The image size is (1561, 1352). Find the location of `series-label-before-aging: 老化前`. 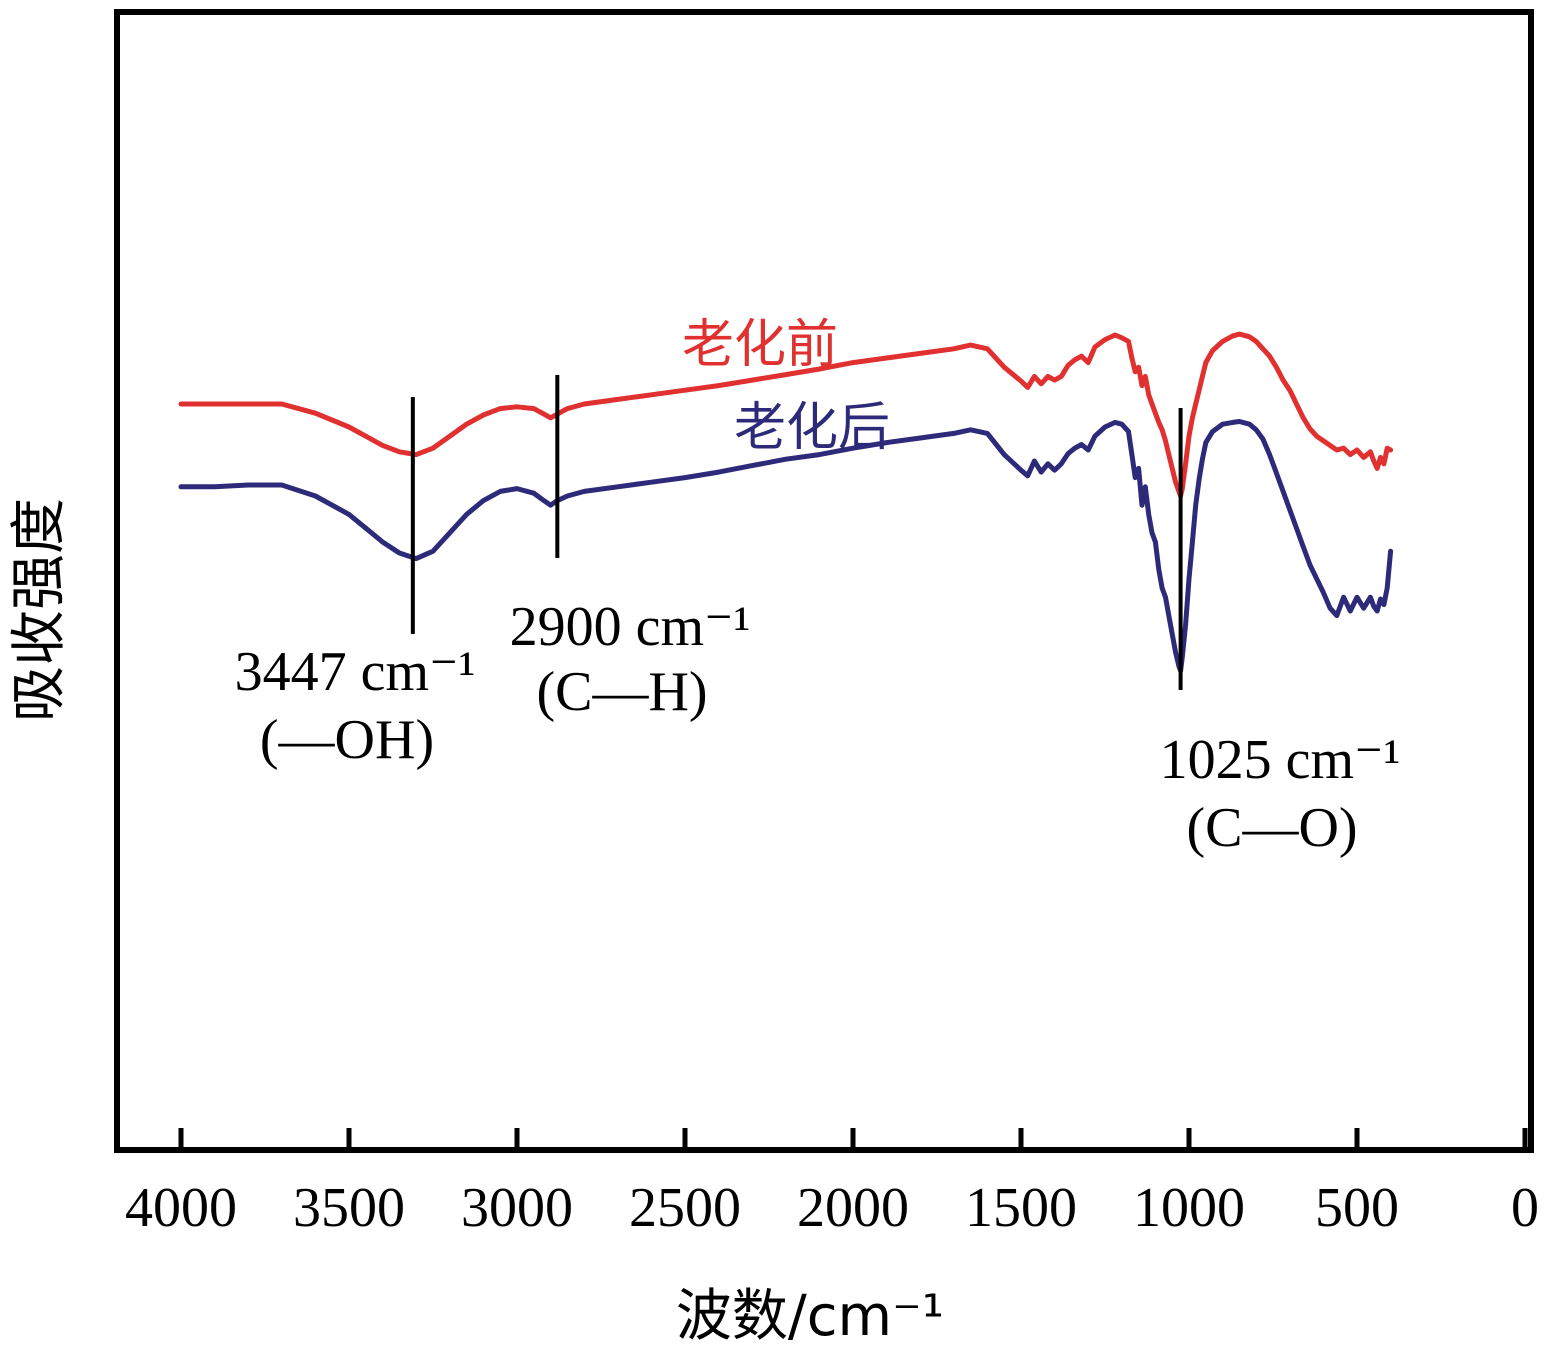

series-label-before-aging: 老化前 is located at coordinates (760, 345).